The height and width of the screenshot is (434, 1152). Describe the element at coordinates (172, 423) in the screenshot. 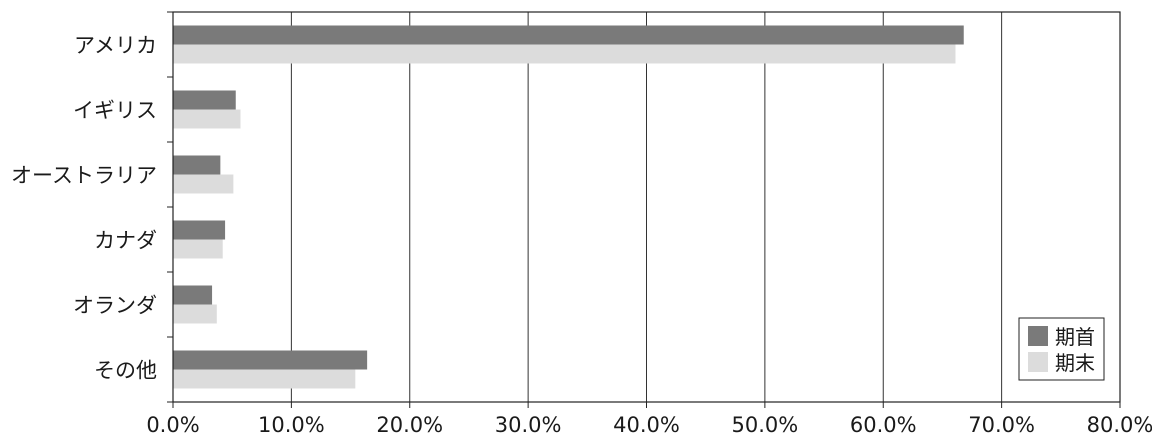

I see `x-tick-label: 0.0%` at that location.